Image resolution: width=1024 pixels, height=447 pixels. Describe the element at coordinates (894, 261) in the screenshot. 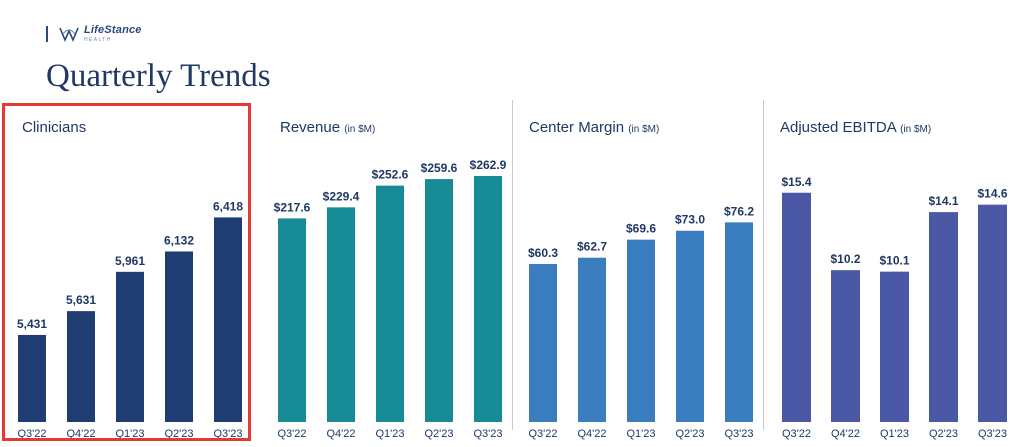

I see `data-label: $10.1` at that location.